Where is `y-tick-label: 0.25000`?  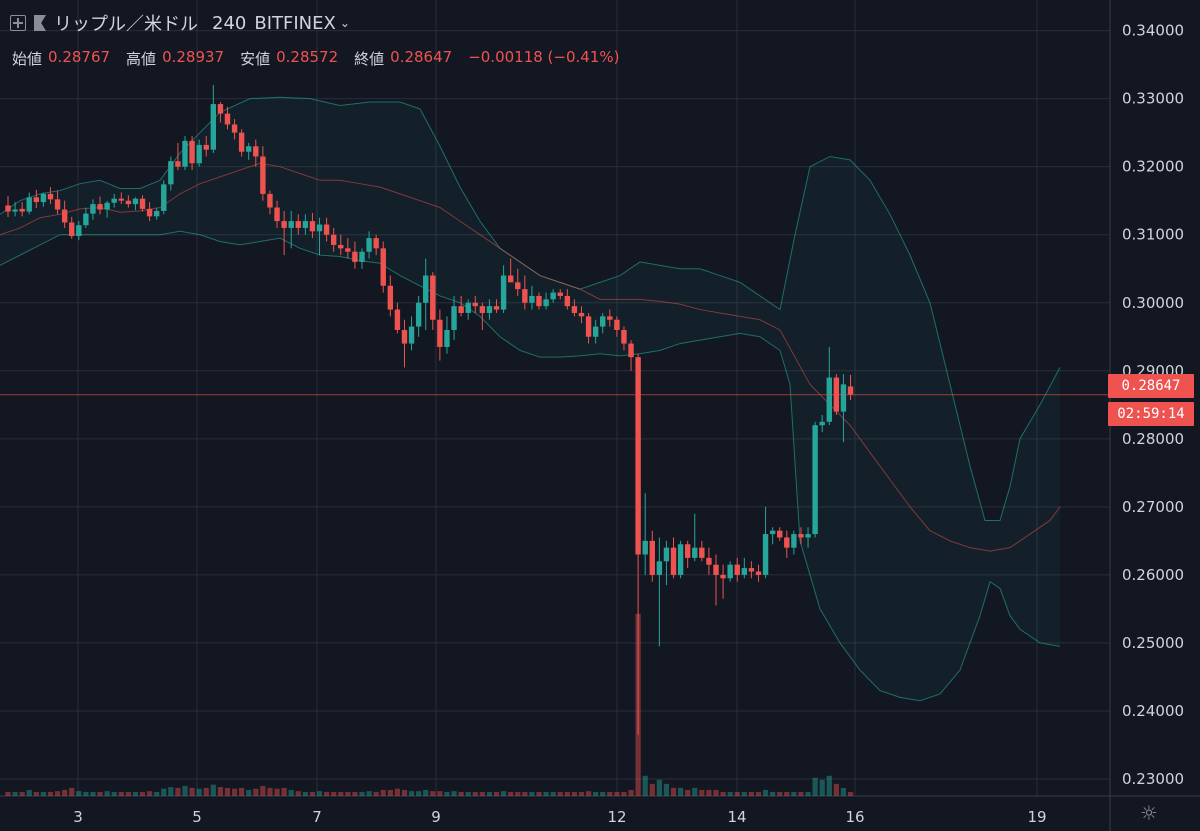
y-tick-label: 0.25000 is located at coordinates (1153, 643).